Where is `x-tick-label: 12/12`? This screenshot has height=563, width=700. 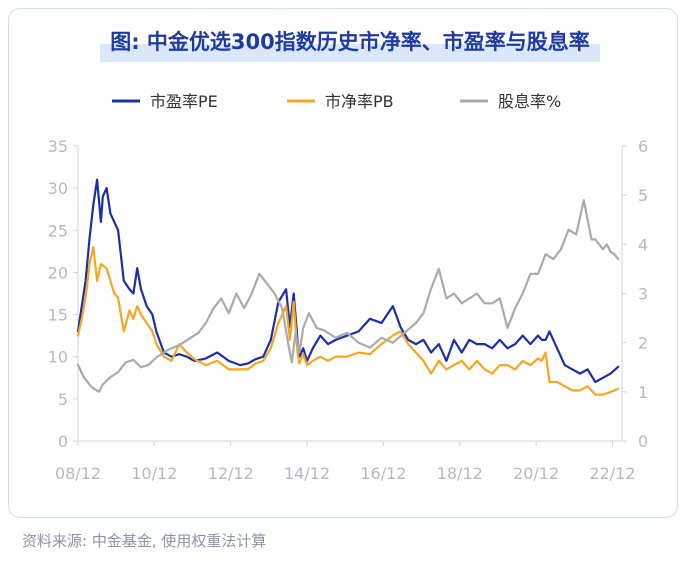
x-tick-label: 12/12 is located at coordinates (231, 473).